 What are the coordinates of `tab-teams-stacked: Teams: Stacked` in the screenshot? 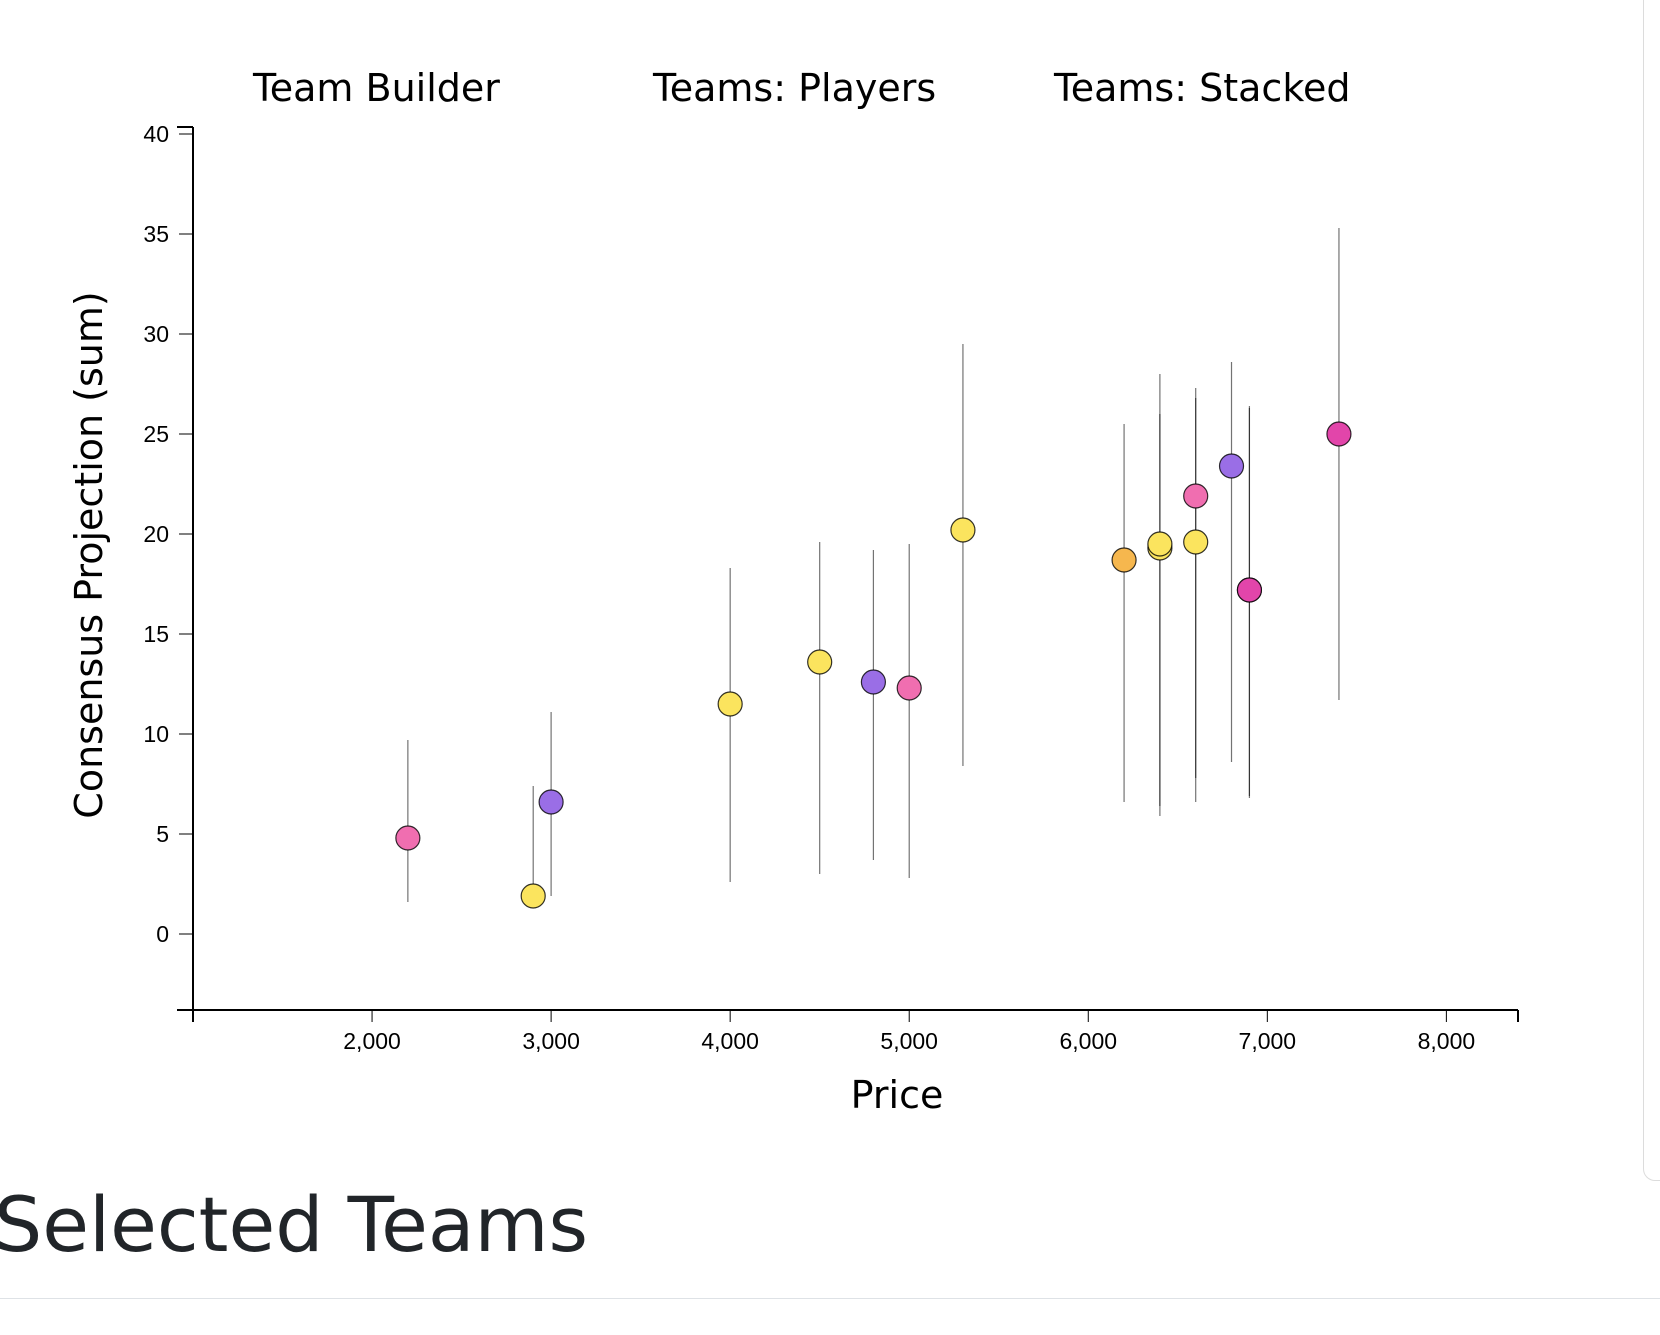 It's located at (1202, 88).